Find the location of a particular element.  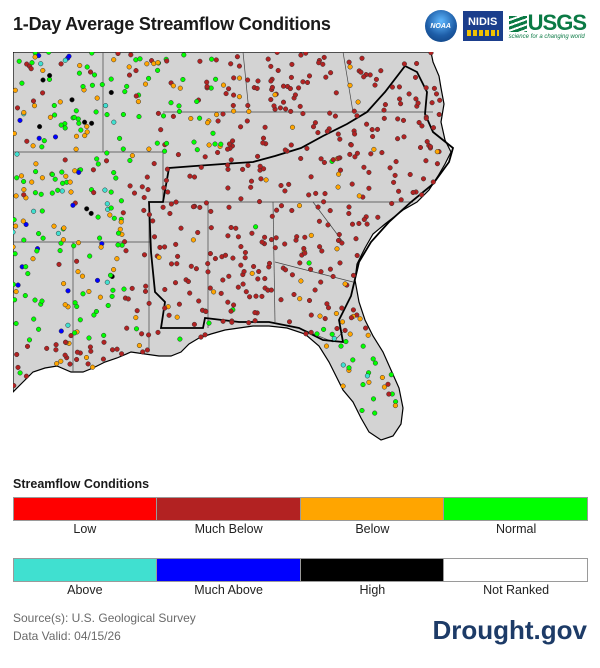

legend-swatch-not-ranked is located at coordinates (516, 570).